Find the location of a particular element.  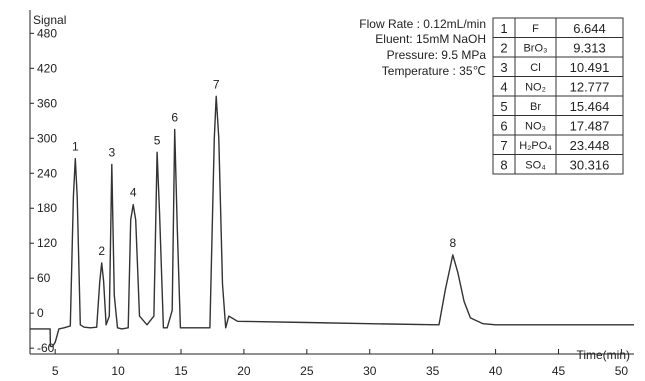

x-tick-label: 15 is located at coordinates (181, 371).